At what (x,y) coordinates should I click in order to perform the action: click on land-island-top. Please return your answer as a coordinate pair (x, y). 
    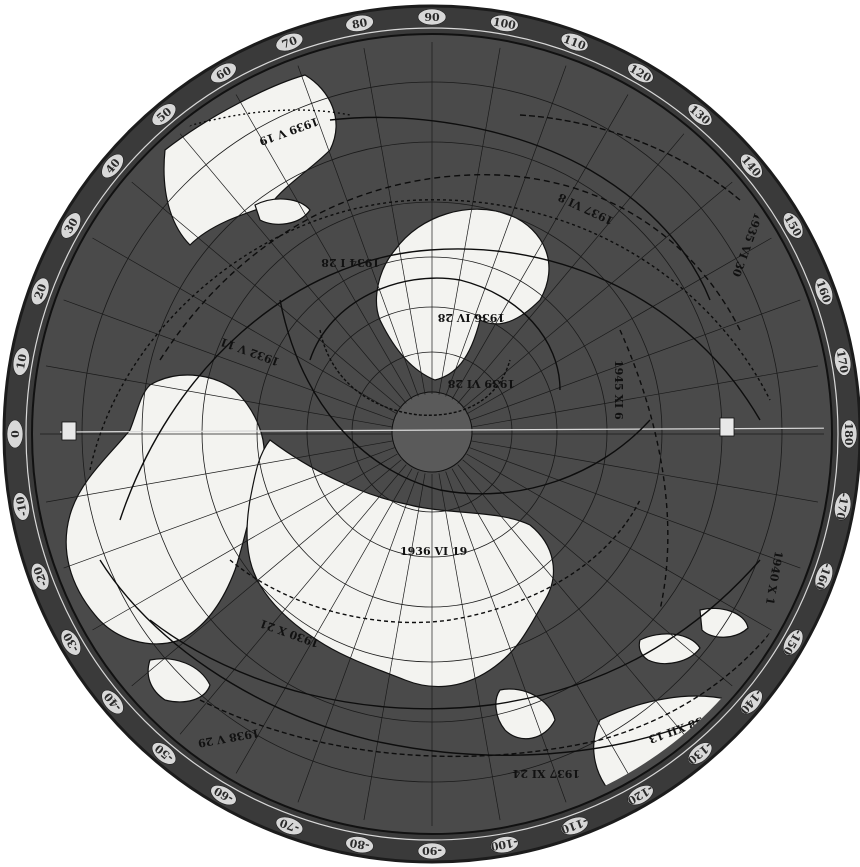
    Looking at the image, I should click on (282, 211).